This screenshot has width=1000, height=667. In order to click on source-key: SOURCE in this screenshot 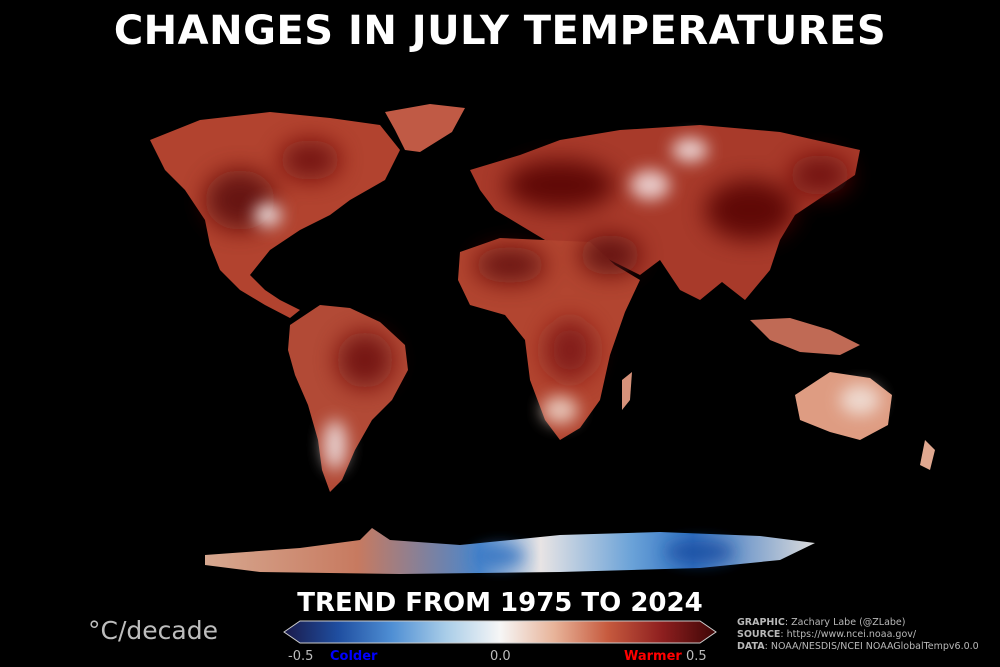, I will do `click(759, 634)`.